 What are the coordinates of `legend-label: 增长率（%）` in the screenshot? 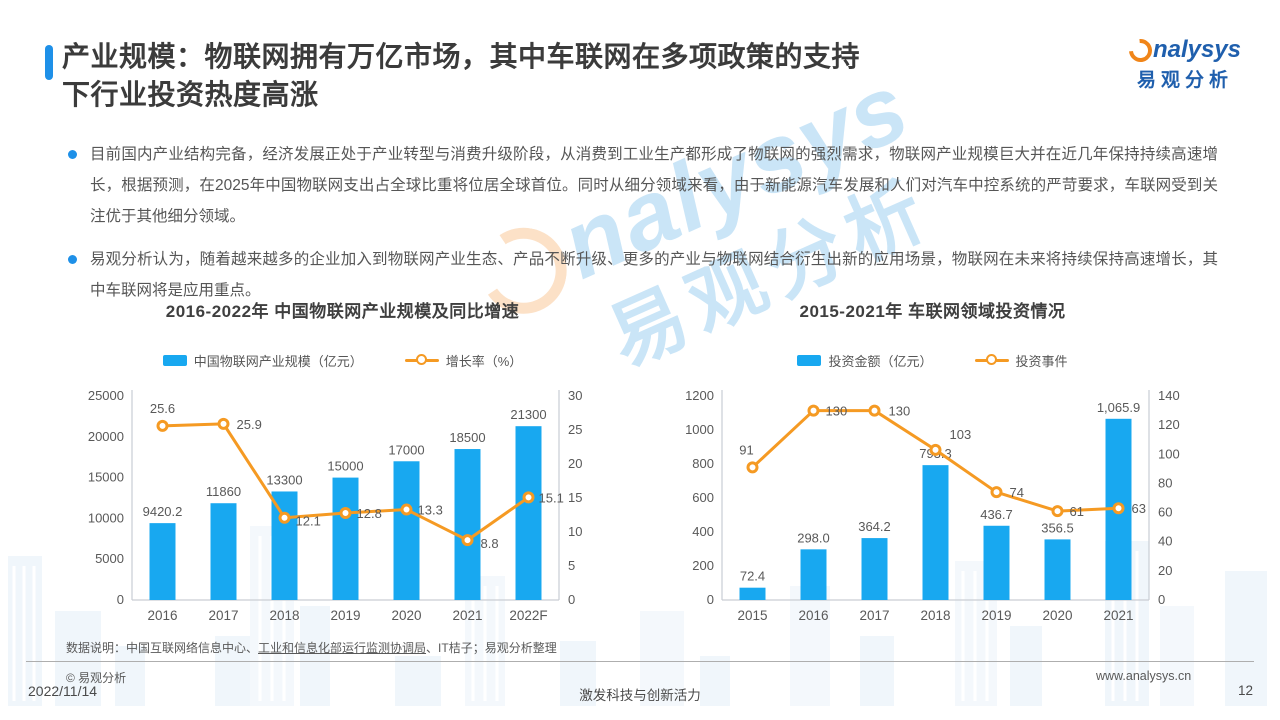 It's located at (484, 361).